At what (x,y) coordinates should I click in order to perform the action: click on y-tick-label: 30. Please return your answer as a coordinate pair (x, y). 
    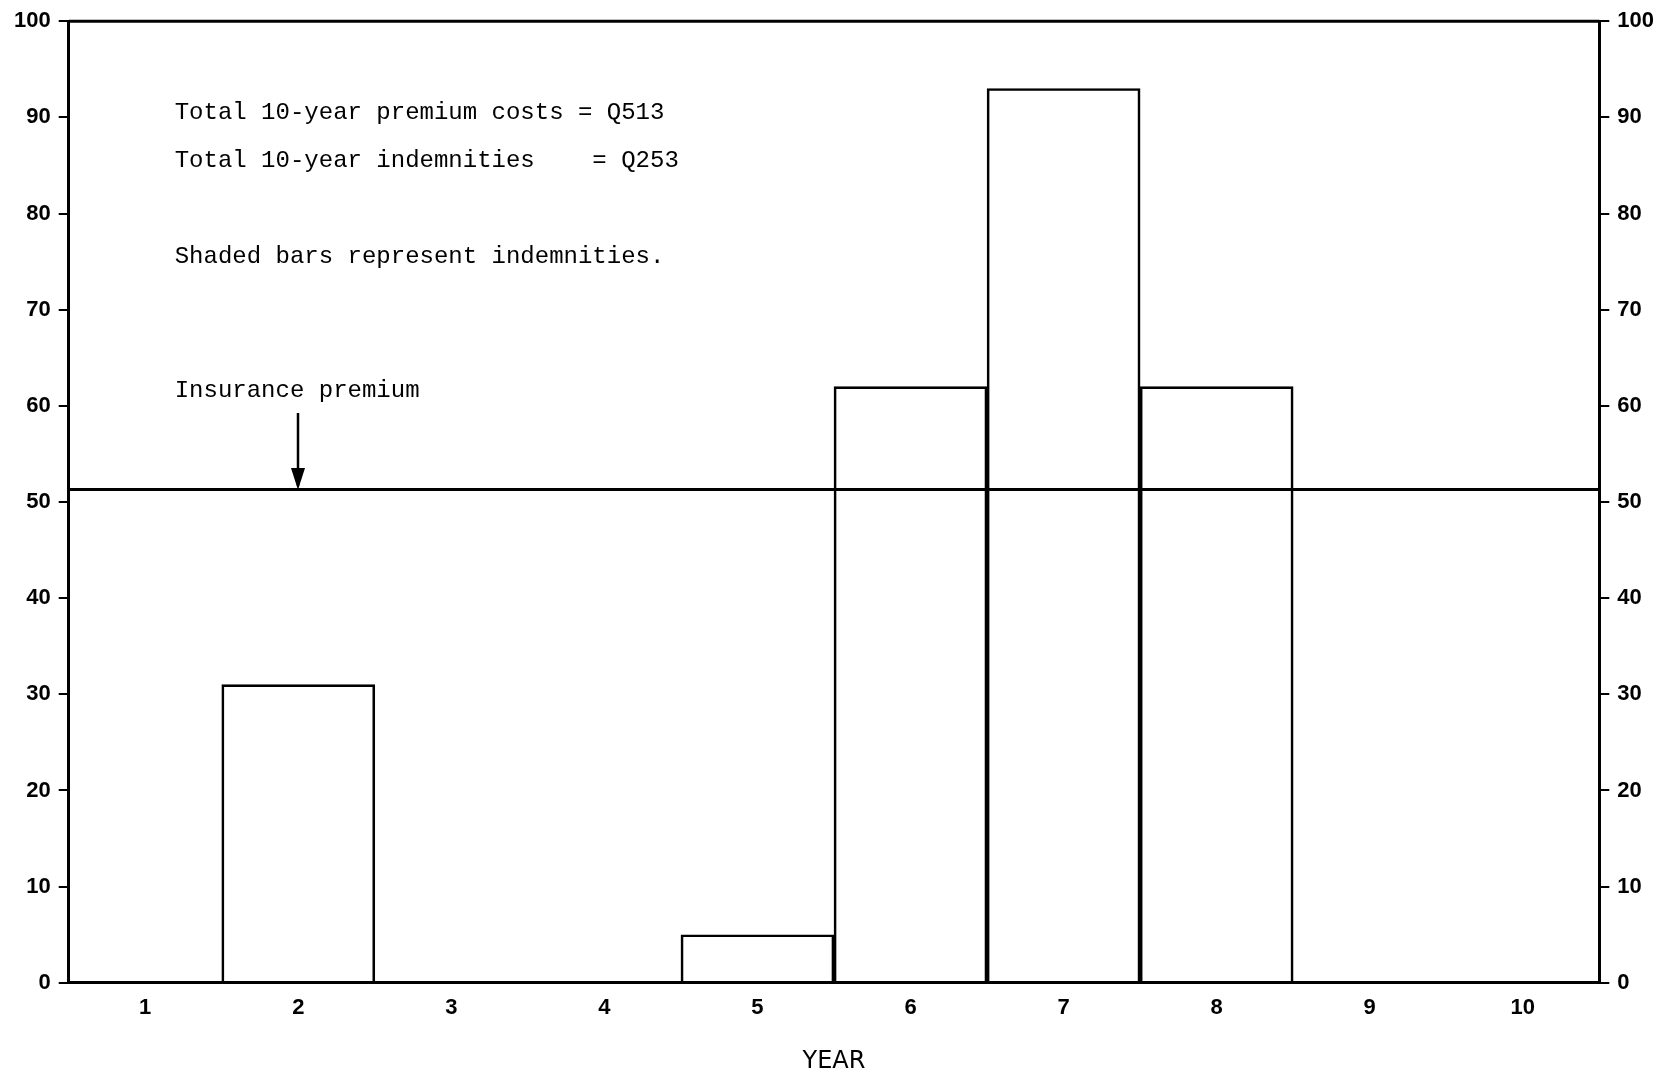
    Looking at the image, I should click on (38, 693).